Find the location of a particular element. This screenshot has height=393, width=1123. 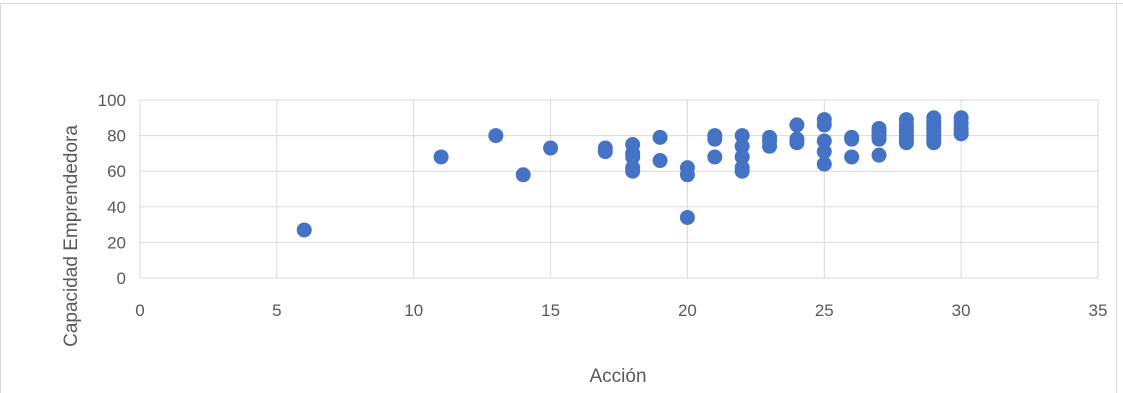

frame-left-border is located at coordinates (0, 198).